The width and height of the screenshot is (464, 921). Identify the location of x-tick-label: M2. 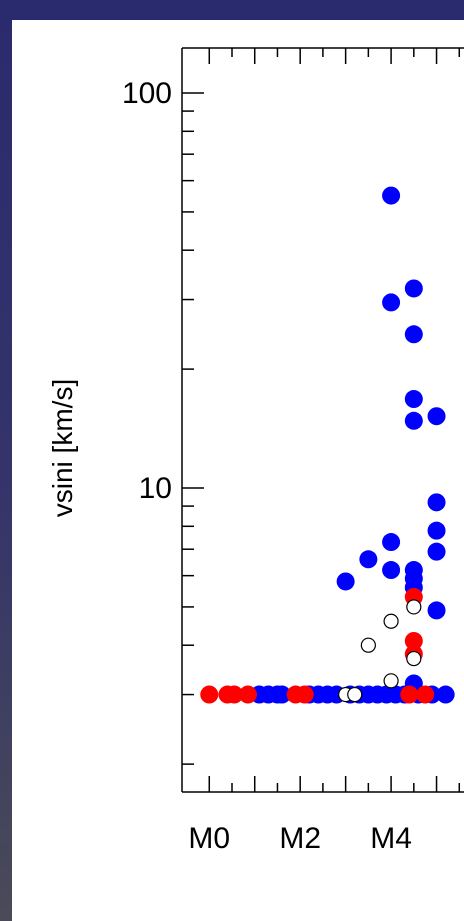
(300, 838).